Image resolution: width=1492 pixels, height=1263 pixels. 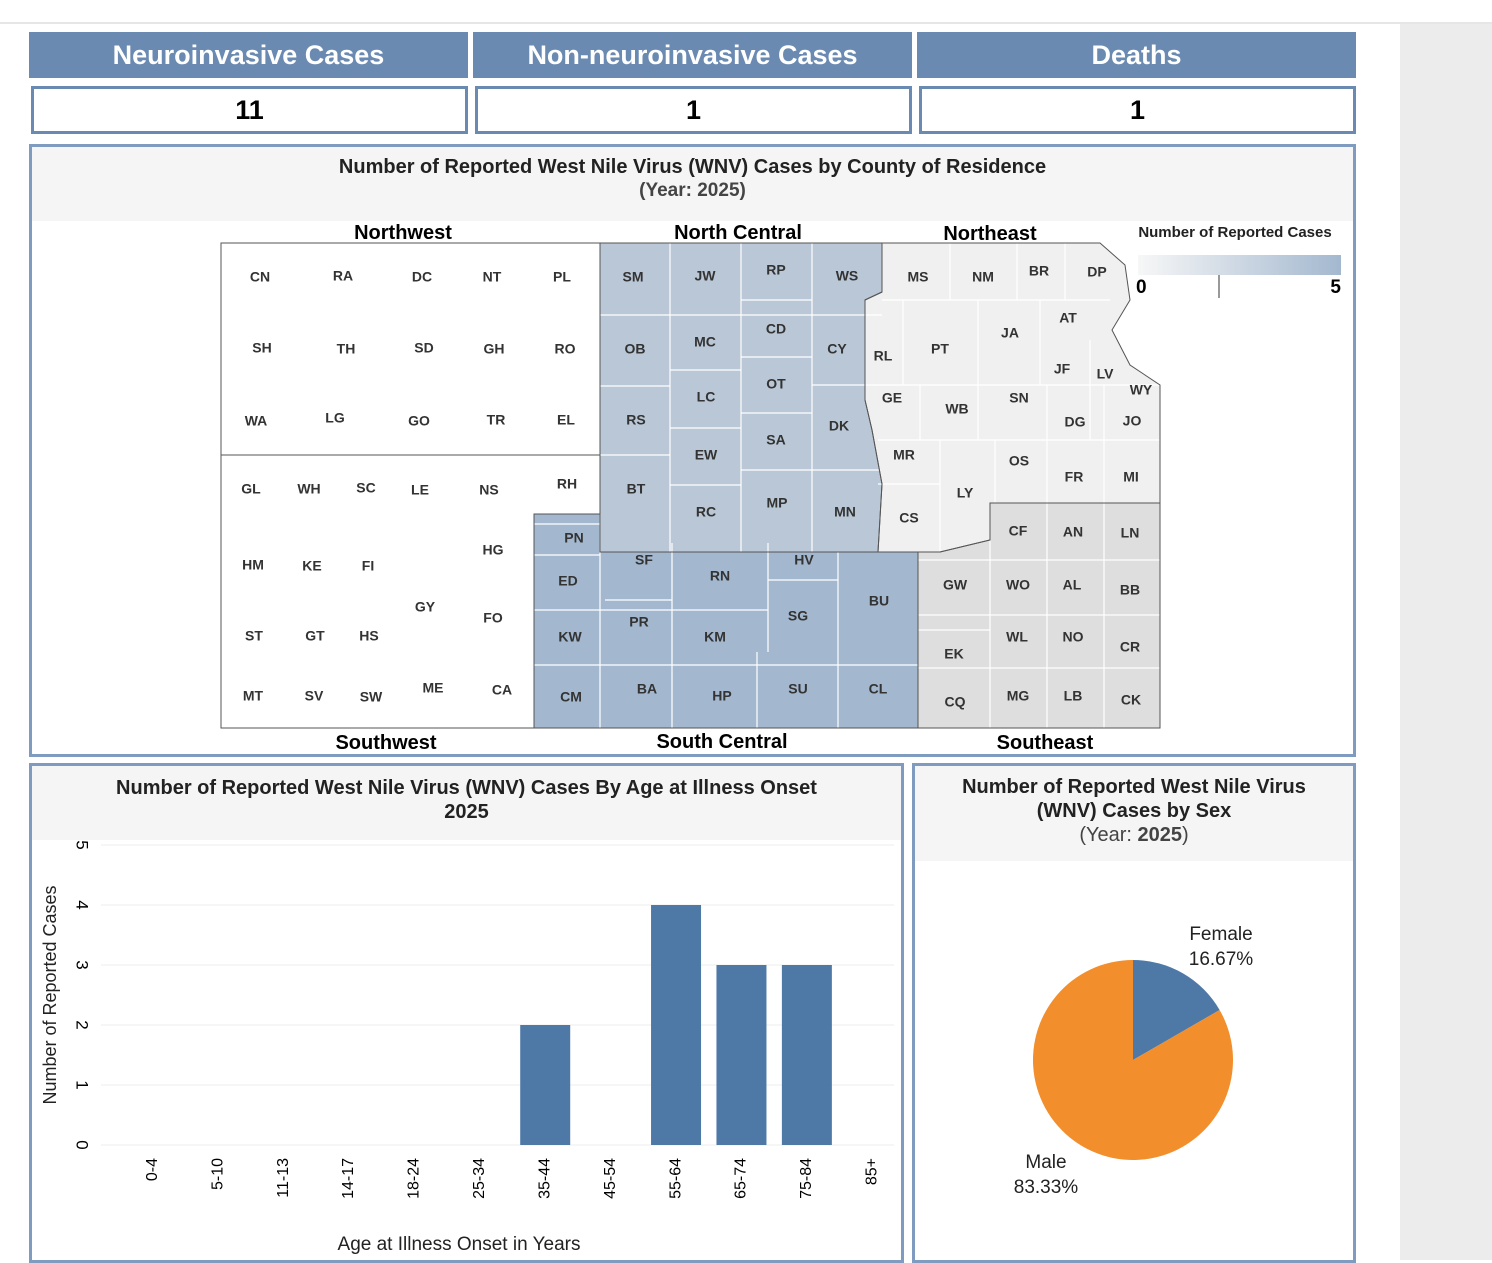 I want to click on county-label: SN, so click(x=1018, y=398).